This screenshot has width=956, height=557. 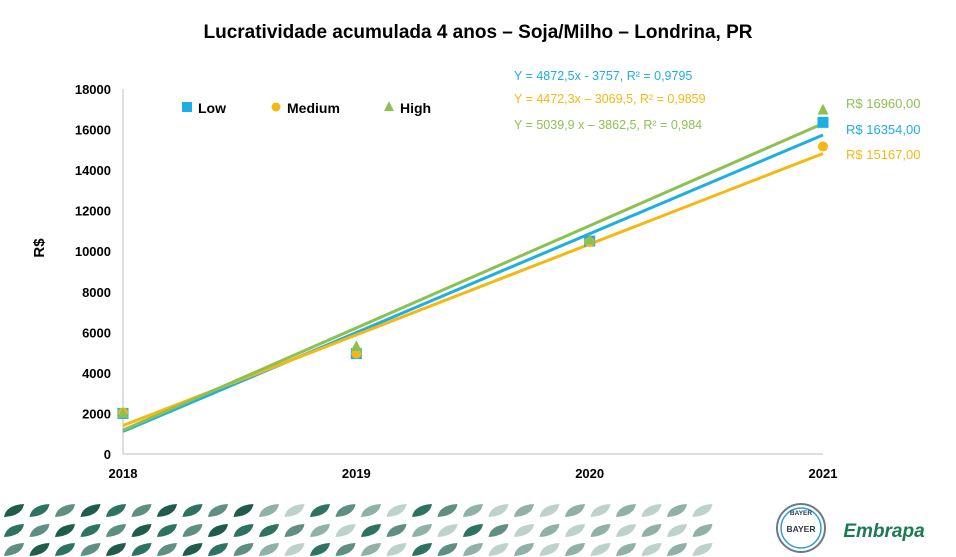 What do you see at coordinates (212, 108) in the screenshot?
I see `legend-label-low: Low` at bounding box center [212, 108].